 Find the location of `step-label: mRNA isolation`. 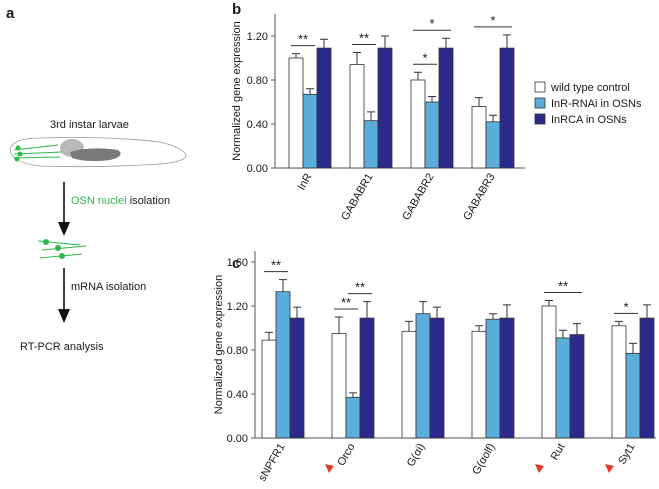

step-label: mRNA isolation is located at coordinates (108, 287).